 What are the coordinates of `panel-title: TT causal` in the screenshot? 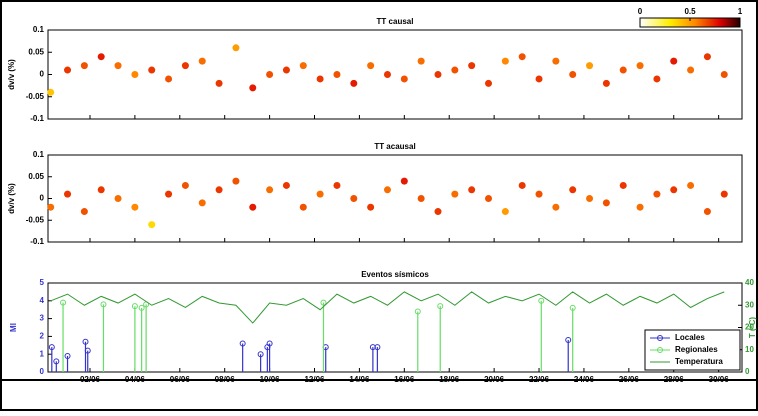 It's located at (395, 21).